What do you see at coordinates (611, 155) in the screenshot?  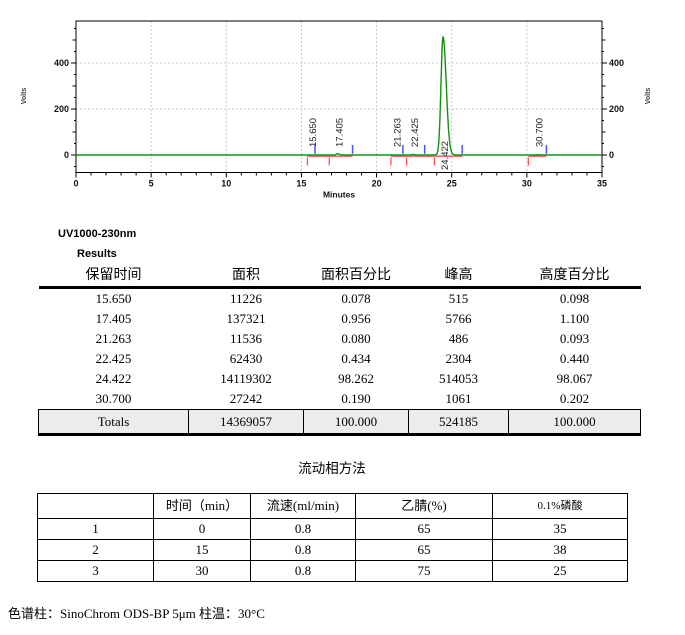 I see `y-tick-label-right: 0` at bounding box center [611, 155].